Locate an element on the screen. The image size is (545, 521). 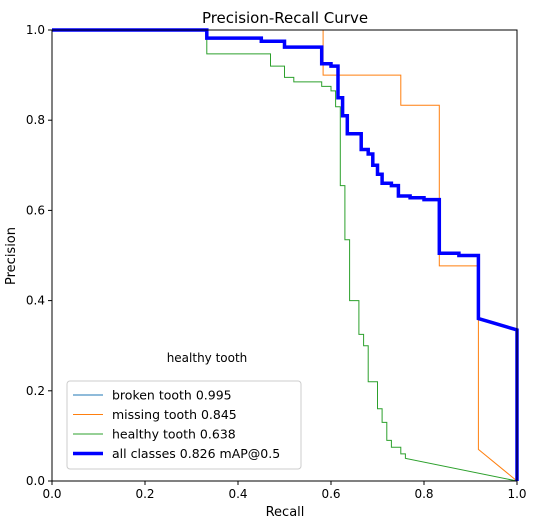
y-tick-label: 0.2 is located at coordinates (35, 391).